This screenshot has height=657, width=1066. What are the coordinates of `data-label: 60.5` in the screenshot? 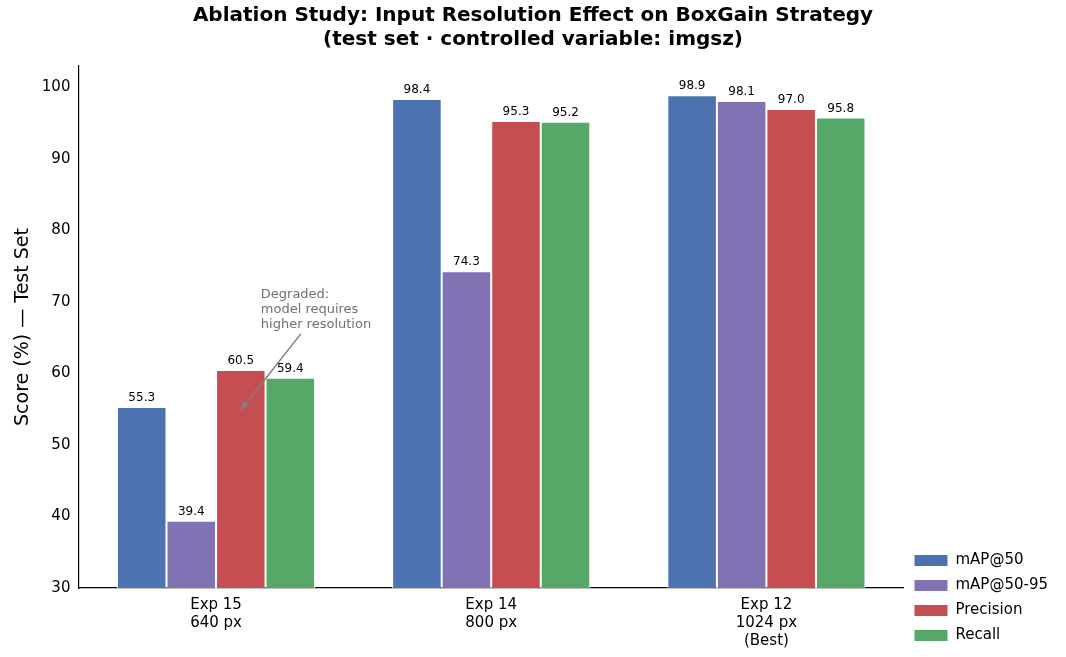 It's located at (241, 360).